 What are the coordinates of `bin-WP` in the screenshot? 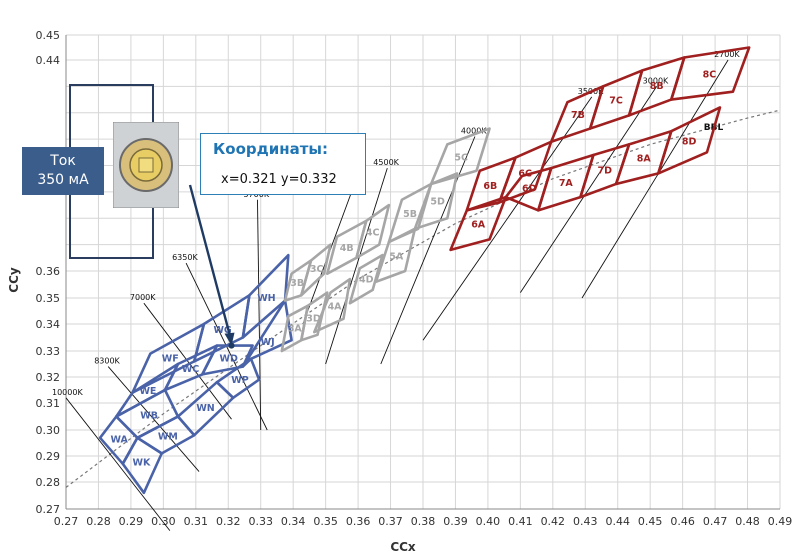 It's located at (238, 378).